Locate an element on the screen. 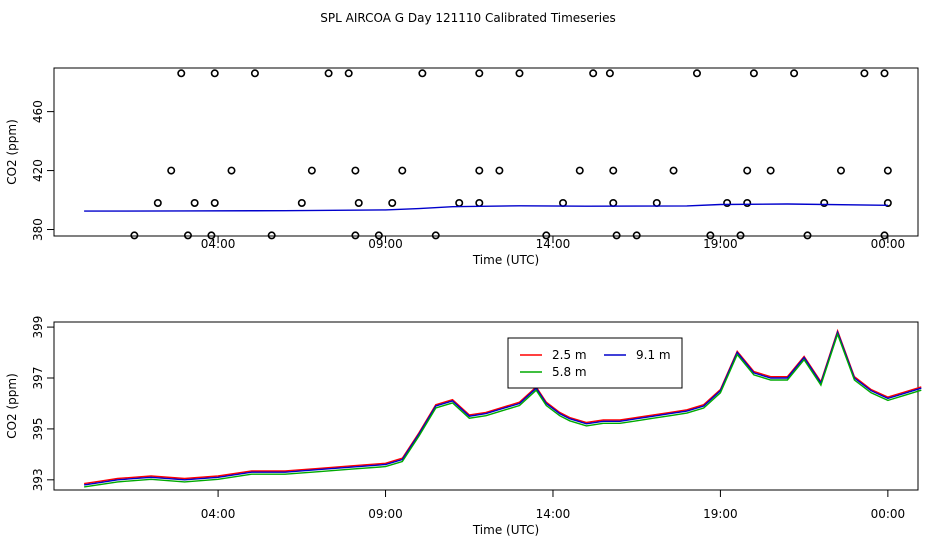 The height and width of the screenshot is (545, 936). y-tick-label: 393 is located at coordinates (38, 479).